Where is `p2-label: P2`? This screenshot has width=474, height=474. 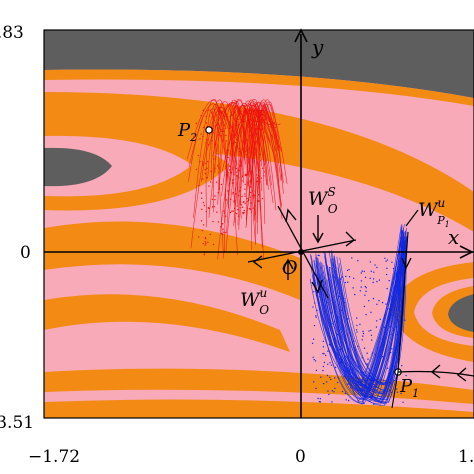
p2-label: P2 is located at coordinates (187, 132).